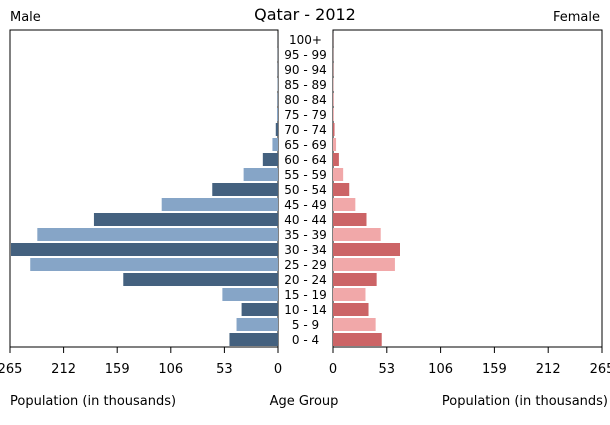 The image size is (610, 425). What do you see at coordinates (305, 280) in the screenshot?
I see `age-group-label: 20 - 24` at bounding box center [305, 280].